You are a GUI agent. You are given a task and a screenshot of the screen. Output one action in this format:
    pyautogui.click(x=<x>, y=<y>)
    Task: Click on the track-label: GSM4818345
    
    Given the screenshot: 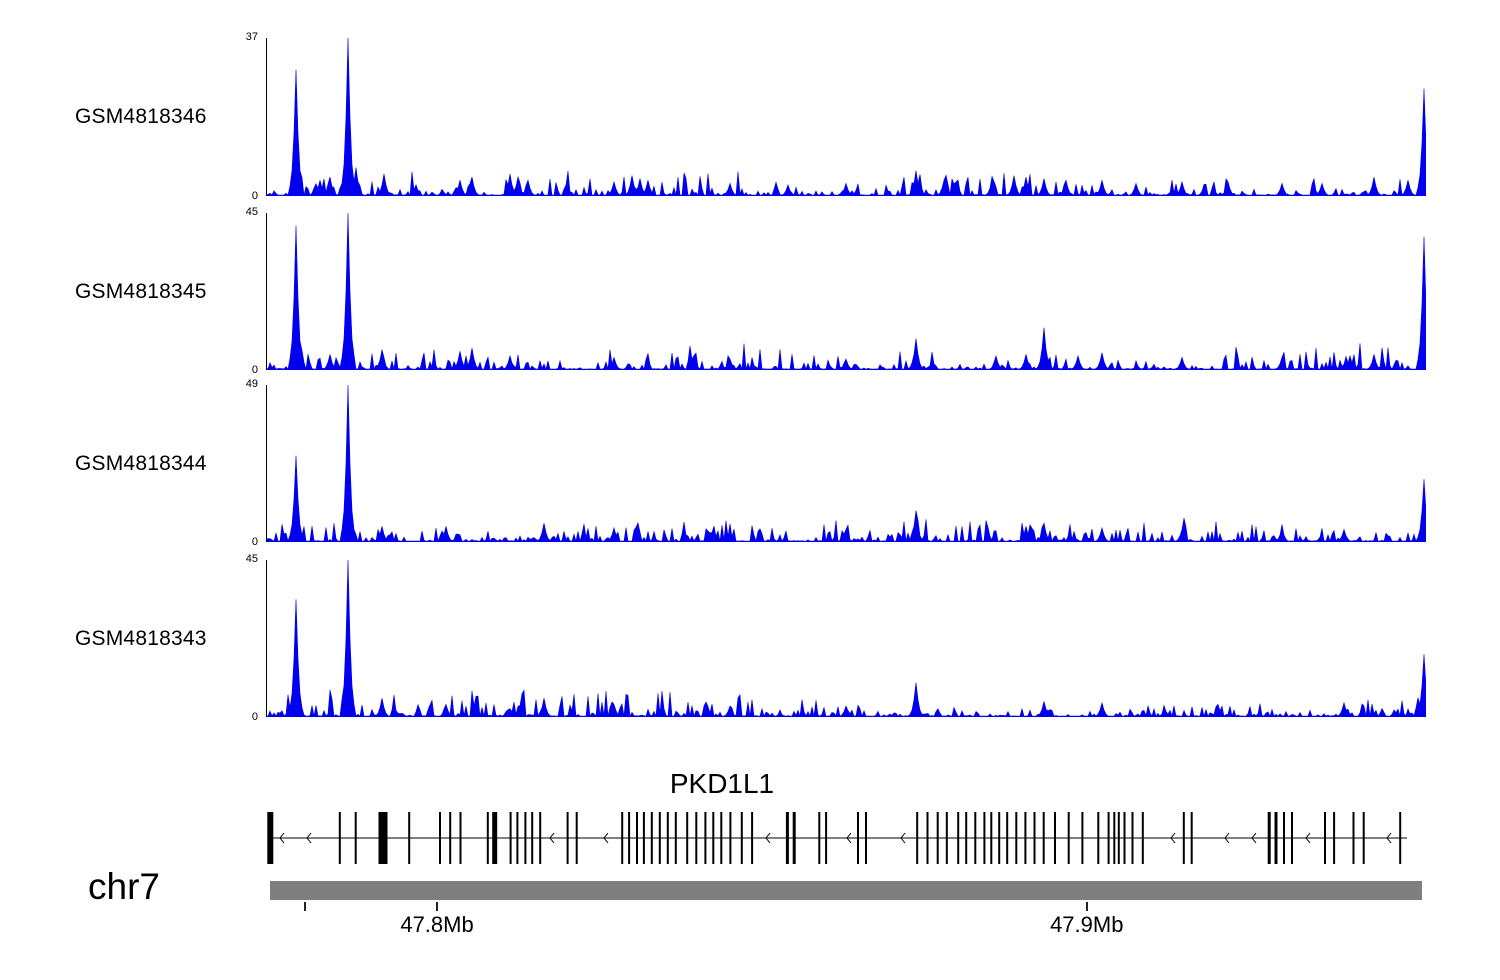 What is the action you would take?
    pyautogui.click(x=141, y=291)
    